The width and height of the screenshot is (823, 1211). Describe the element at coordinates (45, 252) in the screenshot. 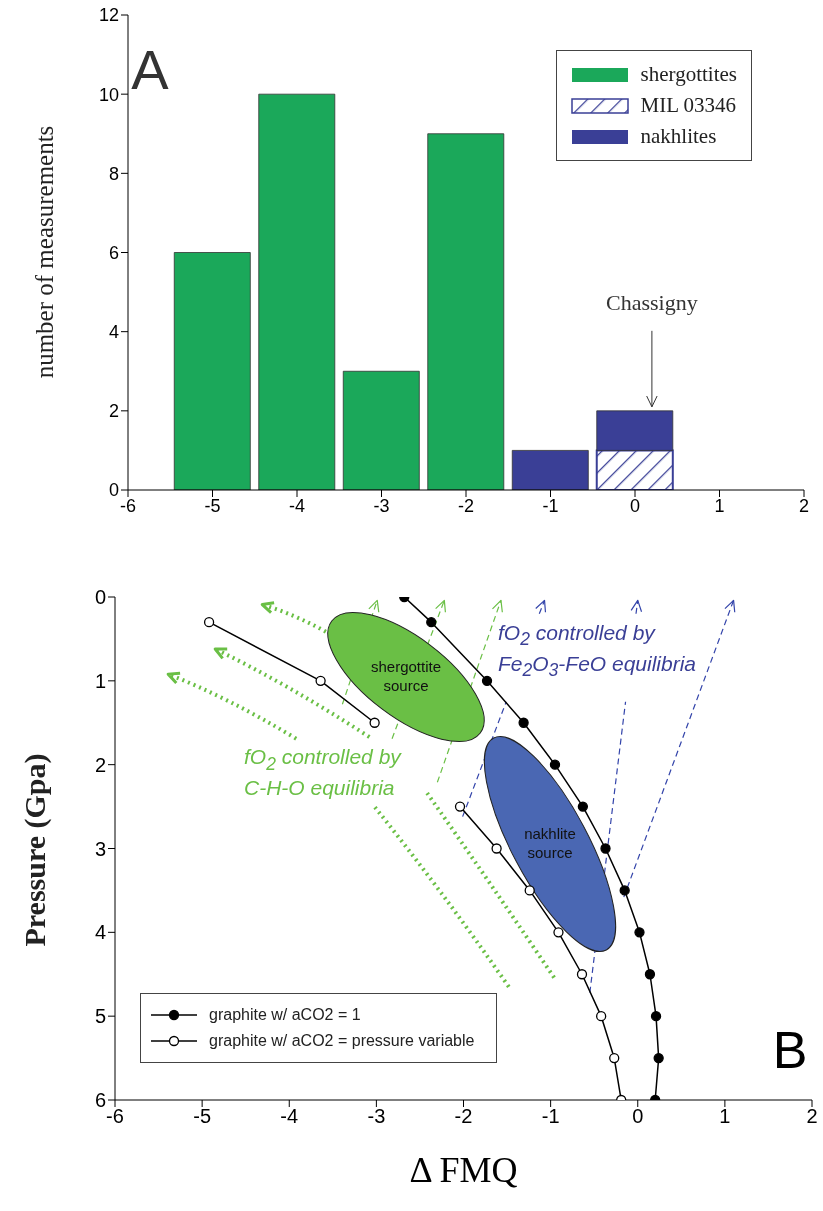

I see `y-axis-title: number of measurements` at that location.